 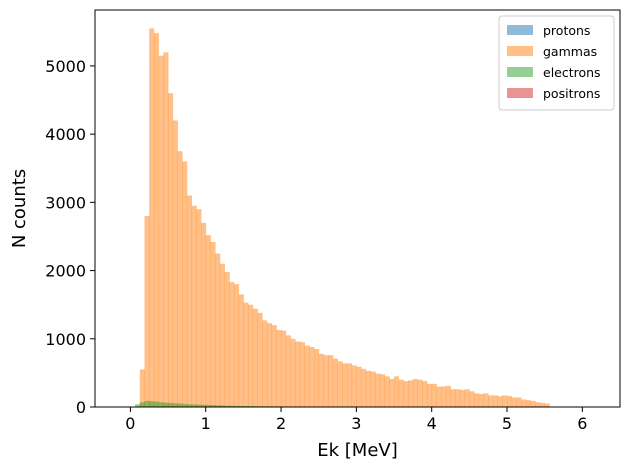 I want to click on legend-swatch-positrons, so click(x=520, y=93).